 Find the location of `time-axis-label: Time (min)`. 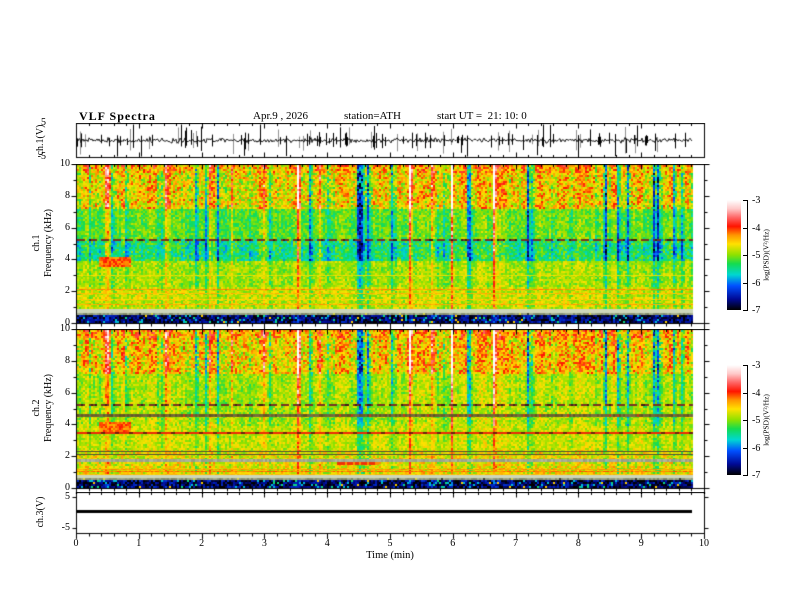

time-axis-label: Time (min) is located at coordinates (390, 555).